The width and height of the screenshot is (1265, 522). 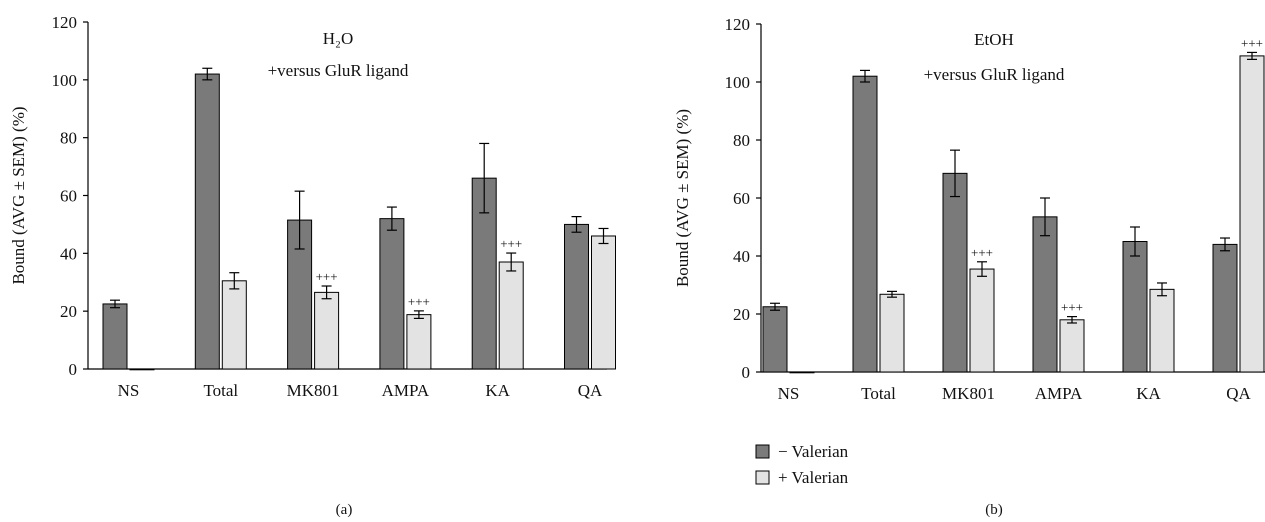 I want to click on panel-label: (a), so click(x=344, y=510).